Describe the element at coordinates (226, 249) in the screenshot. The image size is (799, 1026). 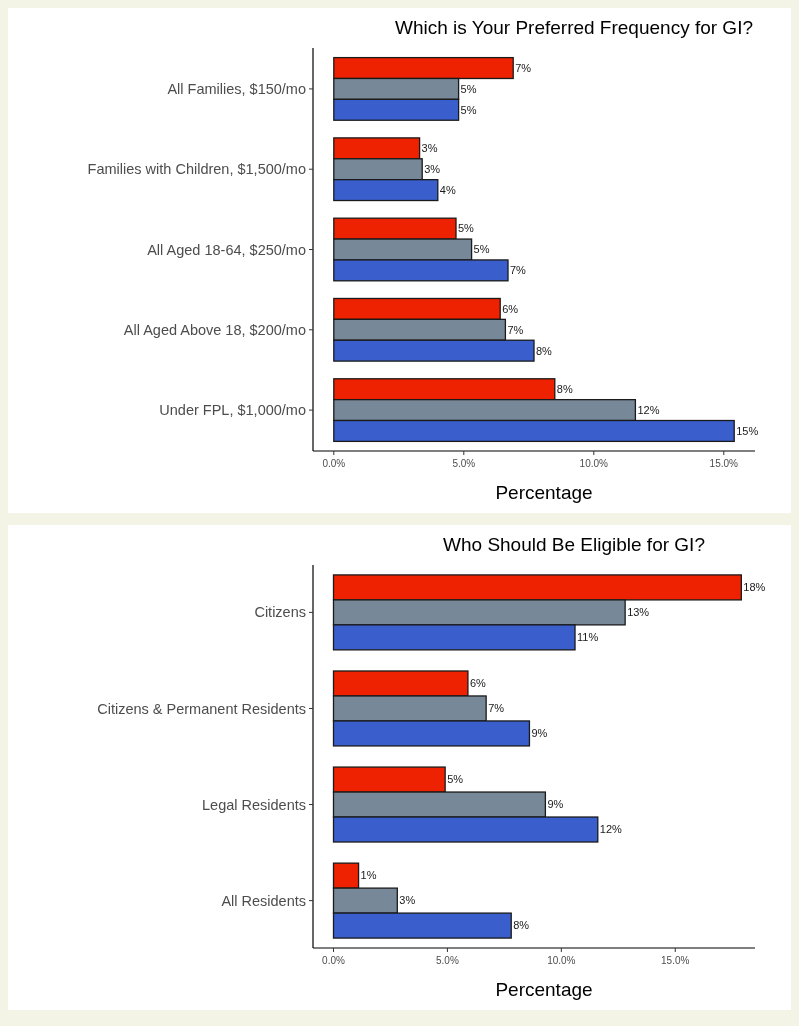
I see `y-tick-label: All Aged 18-64, $250/mo` at that location.